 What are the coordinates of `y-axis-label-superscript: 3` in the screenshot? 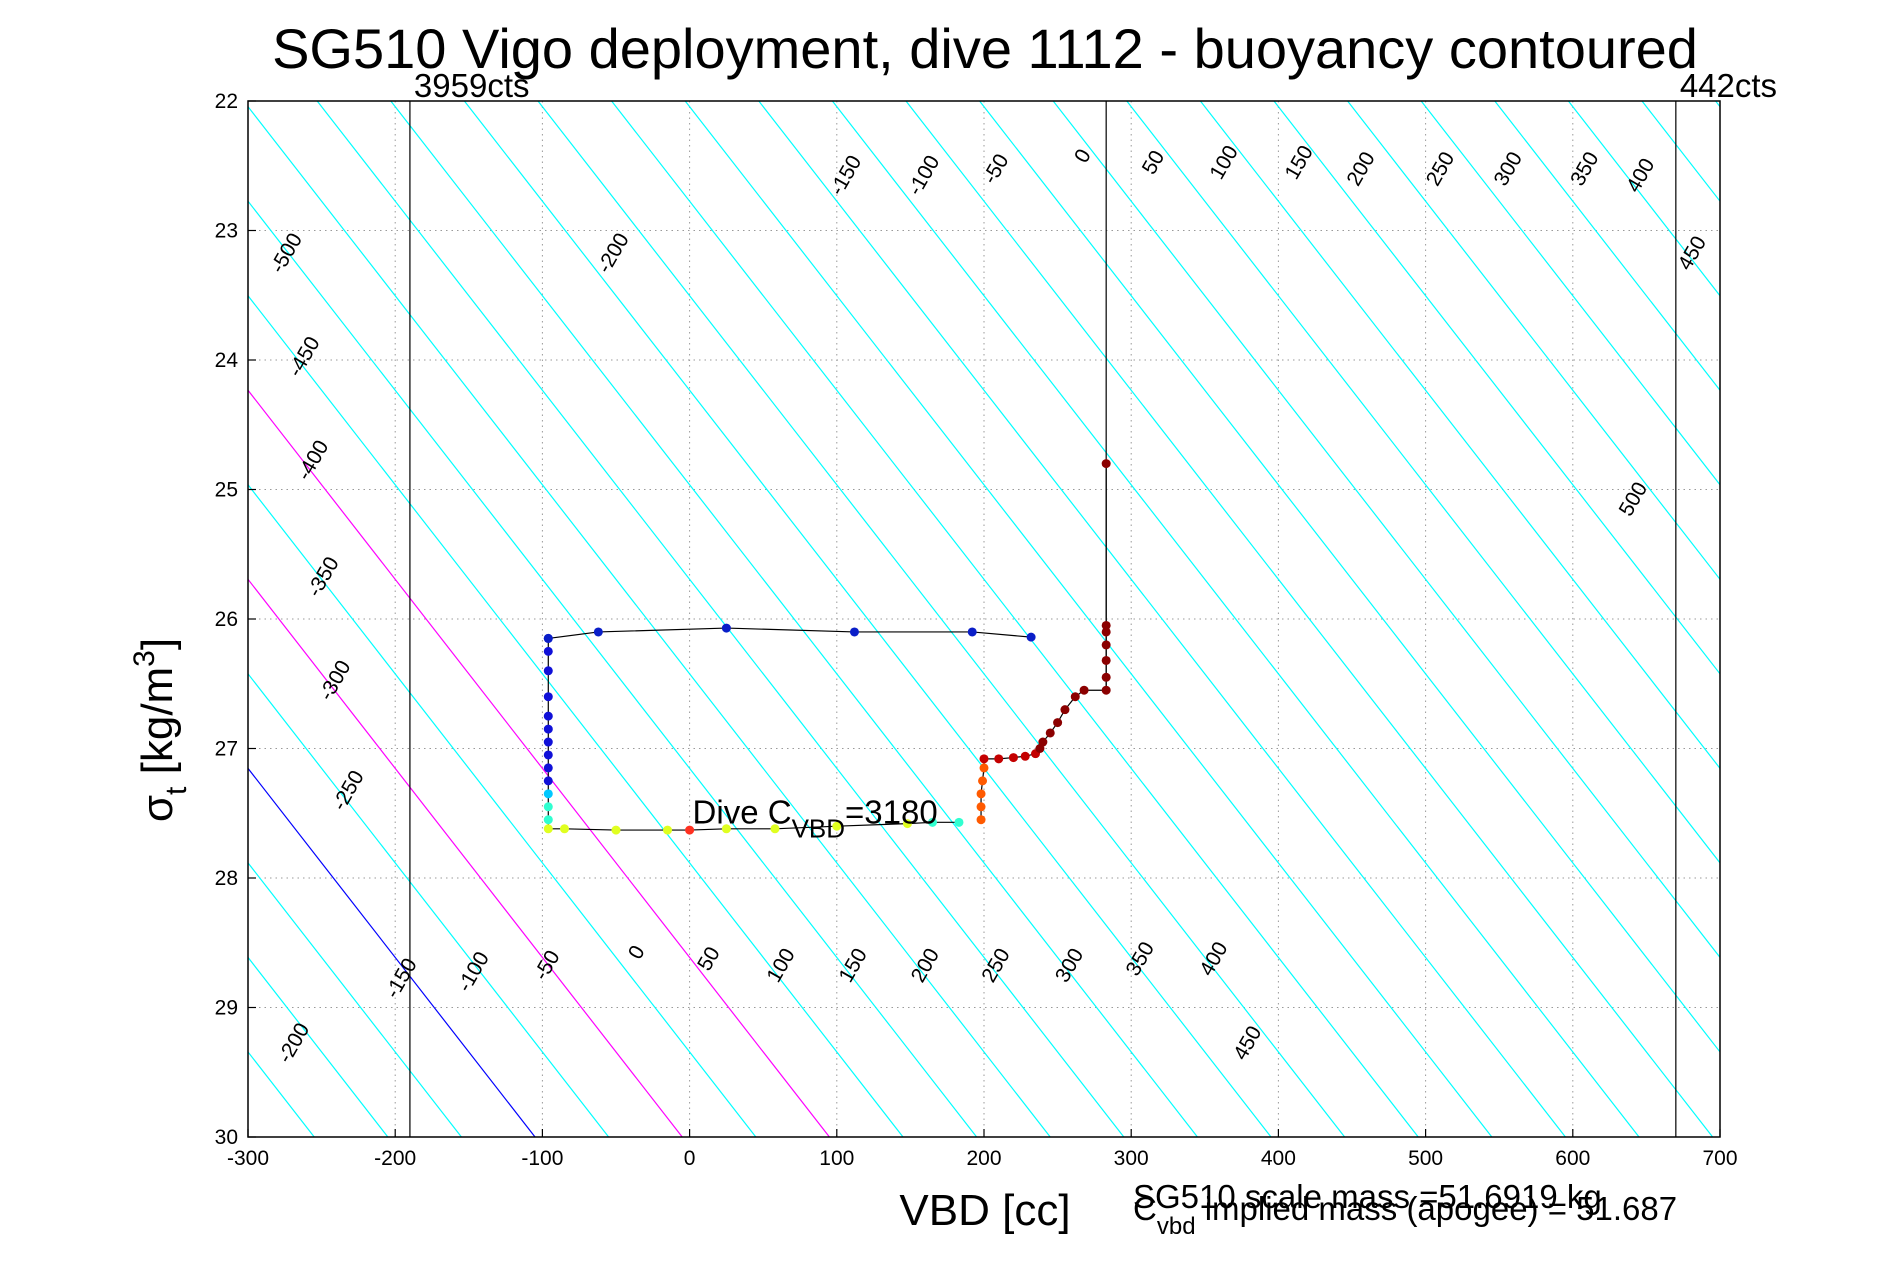 It's located at (144, 658).